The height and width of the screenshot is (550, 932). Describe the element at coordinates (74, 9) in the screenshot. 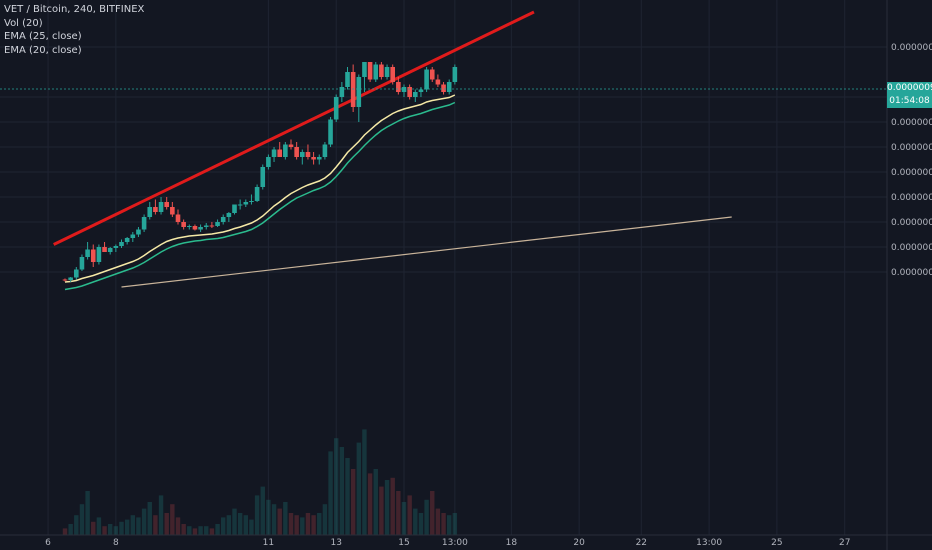

I see `symbol-title: VET / Bitcoin, 240, BITFINEX` at that location.